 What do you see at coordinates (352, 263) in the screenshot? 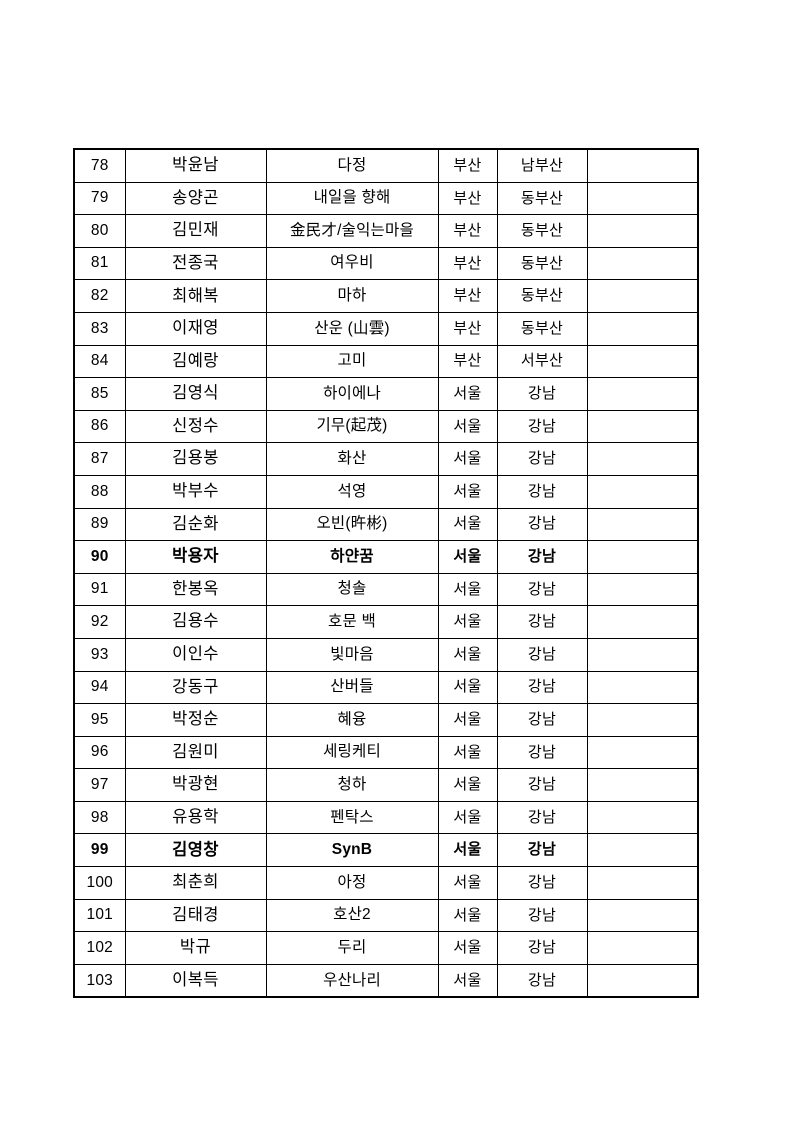
I see `table-cell-alias: 여우비` at bounding box center [352, 263].